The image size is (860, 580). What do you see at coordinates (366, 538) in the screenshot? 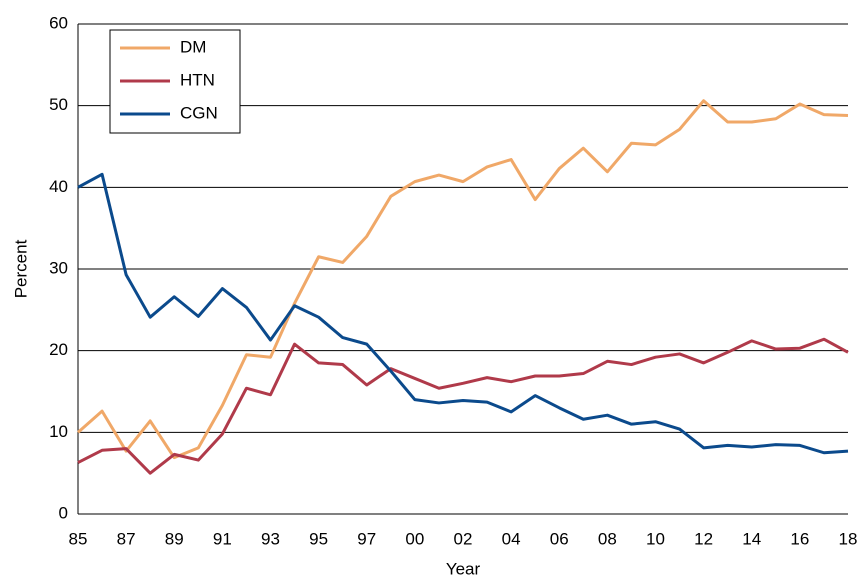
I see `x-tick-label: 97` at bounding box center [366, 538].